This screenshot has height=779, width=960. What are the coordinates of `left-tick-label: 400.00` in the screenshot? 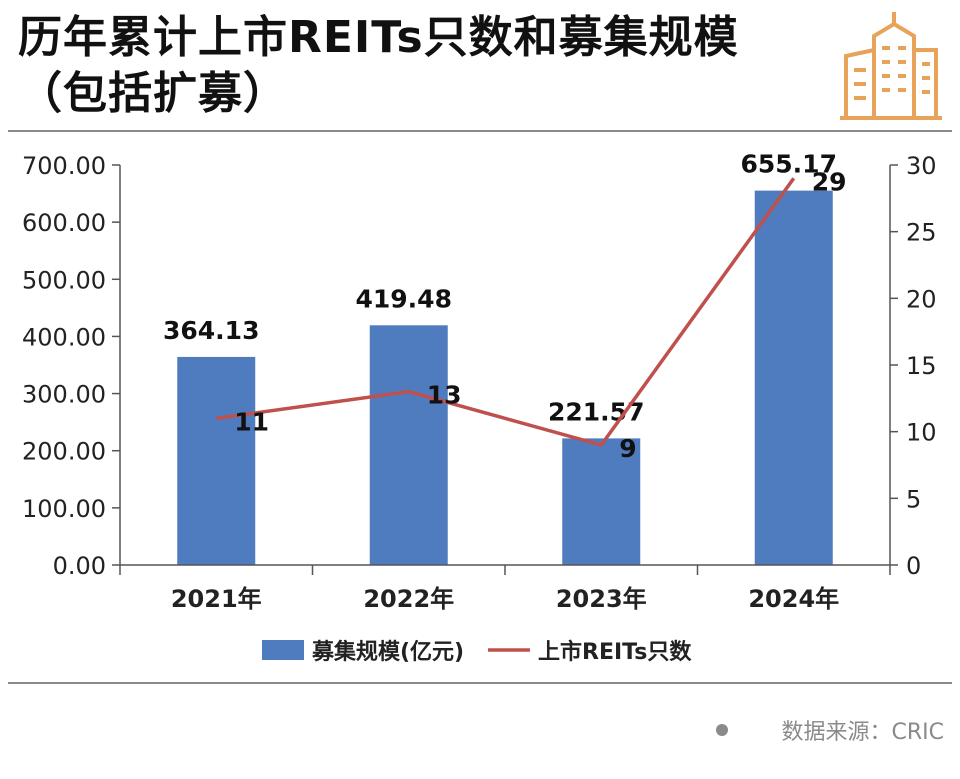 It's located at (64, 337).